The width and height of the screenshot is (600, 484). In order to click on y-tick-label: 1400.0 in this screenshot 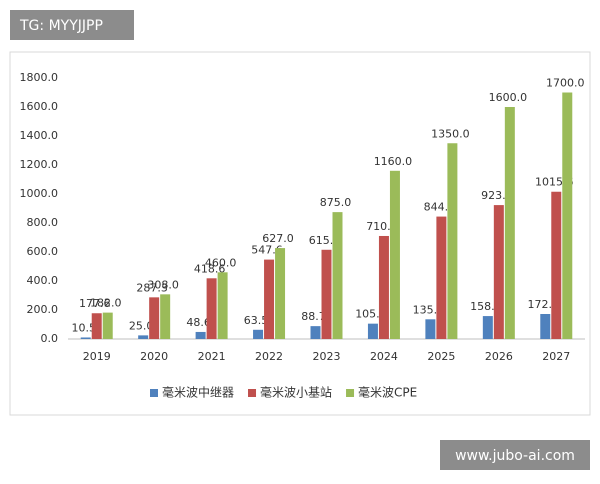, I will do `click(39, 135)`.